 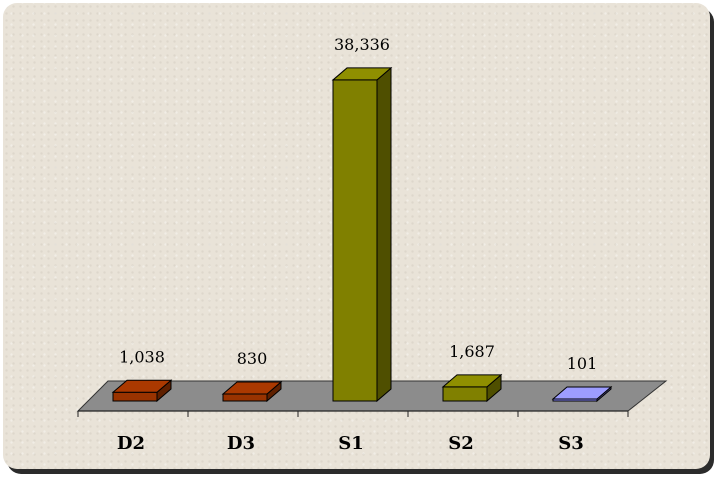 What do you see at coordinates (131, 443) in the screenshot?
I see `category-label-d2: D2` at bounding box center [131, 443].